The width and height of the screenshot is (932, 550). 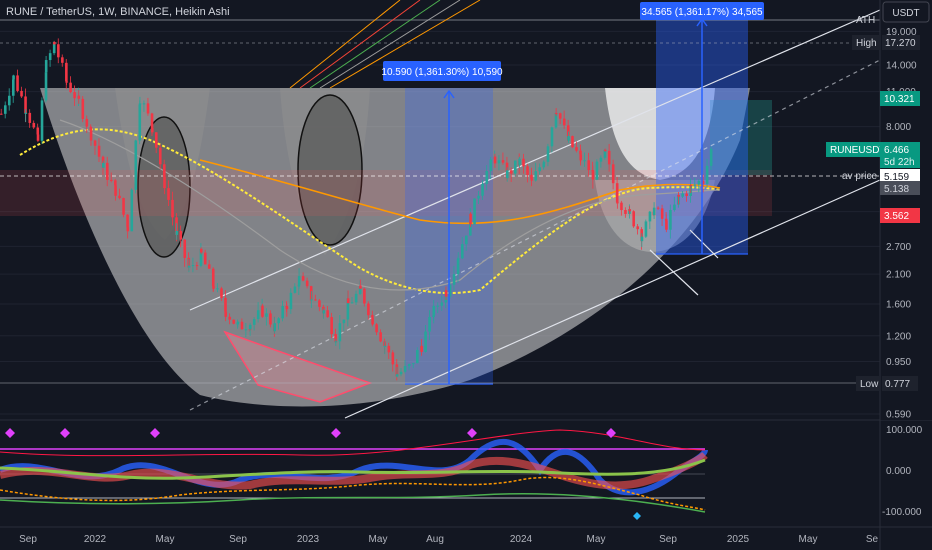 I want to click on svg-text: 5d 22h, so click(x=899, y=162).